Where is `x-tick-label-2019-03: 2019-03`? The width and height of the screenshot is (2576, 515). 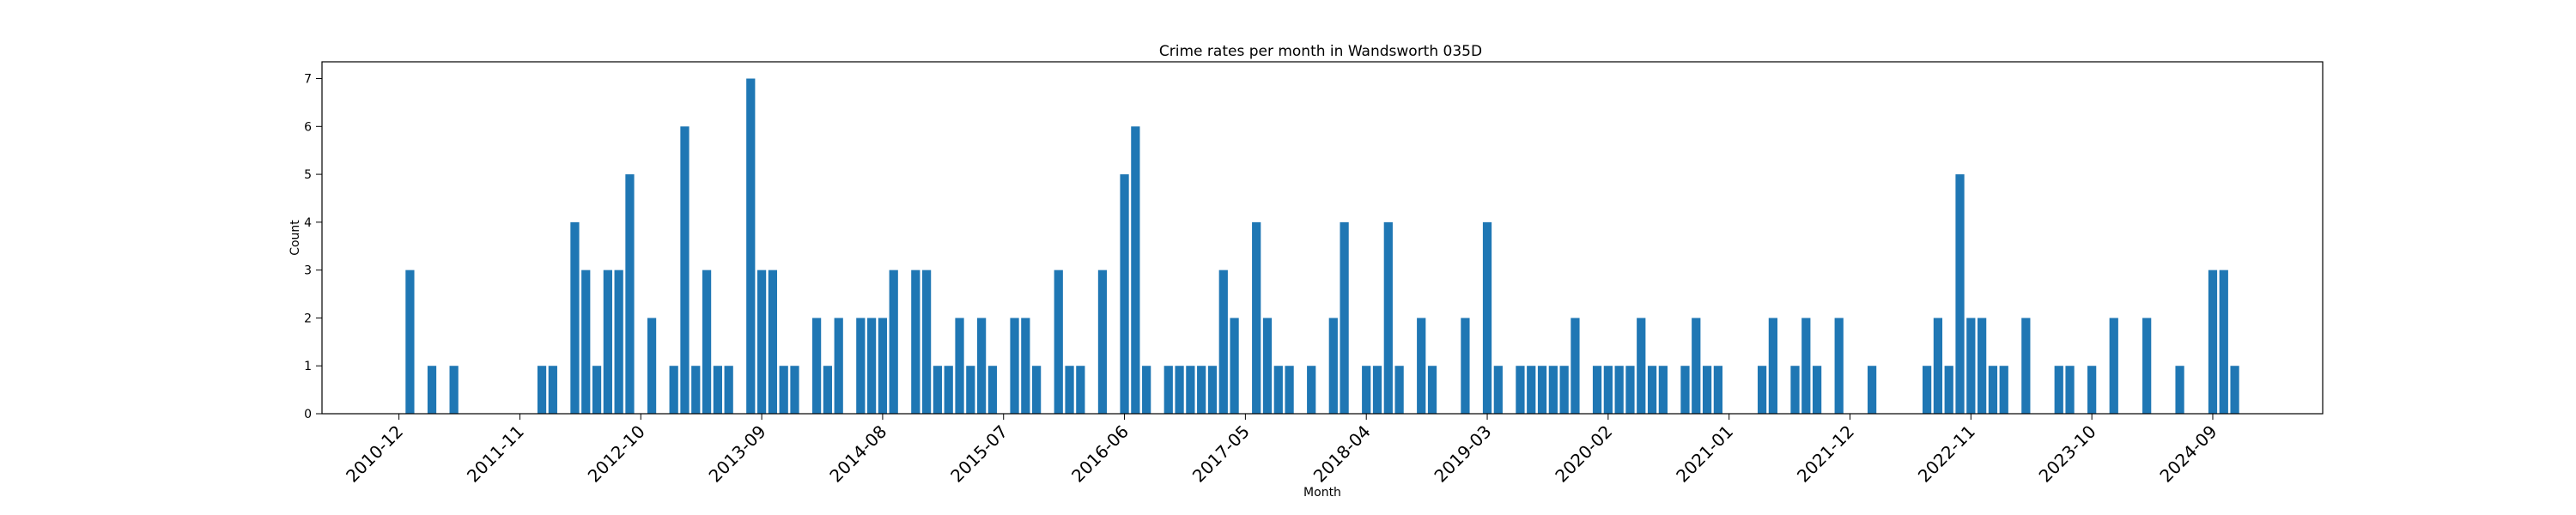 x-tick-label-2019-03: 2019-03 is located at coordinates (1462, 454).